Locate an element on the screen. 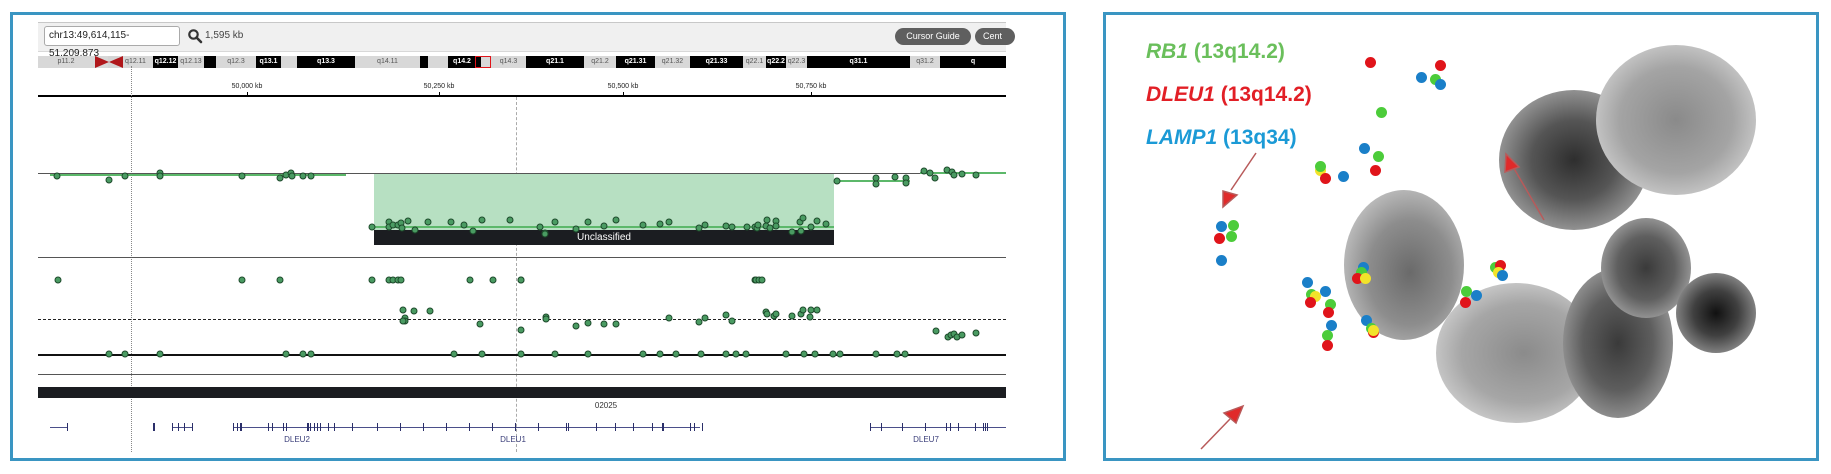 Image resolution: width=1831 pixels, height=474 pixels. ideogram-band: q22.2 is located at coordinates (776, 62).